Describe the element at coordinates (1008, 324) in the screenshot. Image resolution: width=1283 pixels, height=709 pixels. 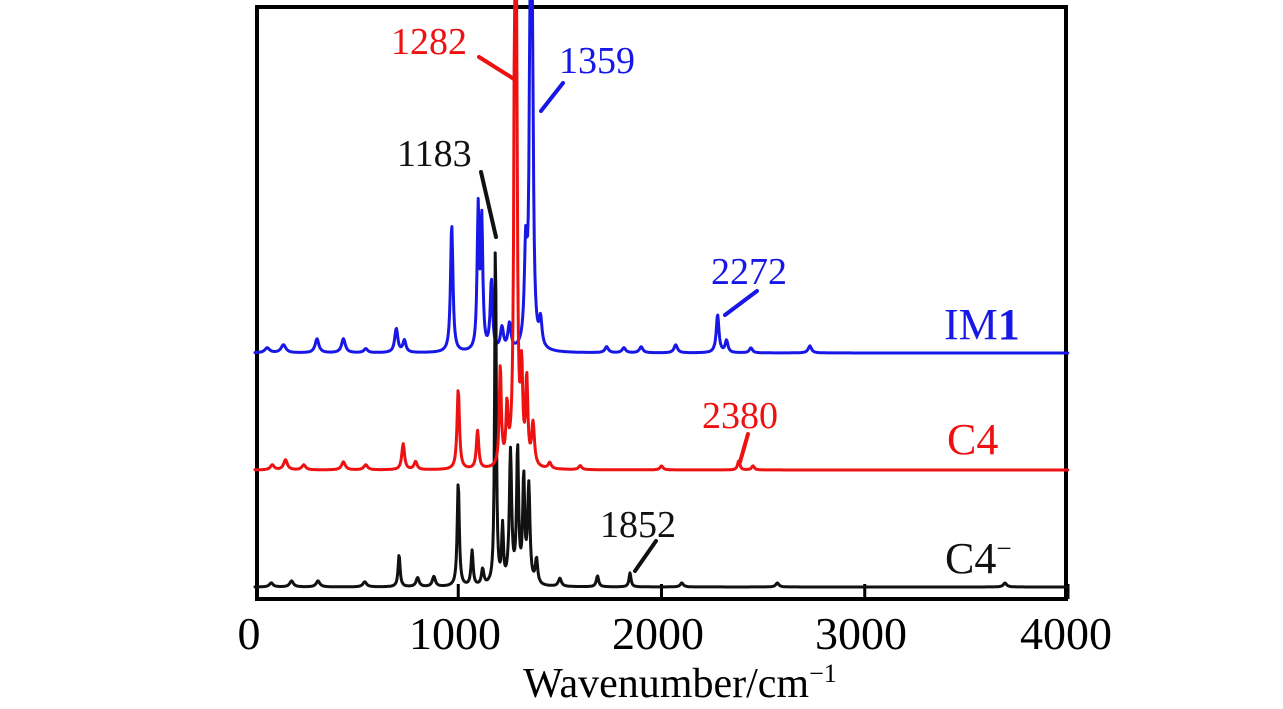
I see `series-label-IM1-bold: 1` at that location.